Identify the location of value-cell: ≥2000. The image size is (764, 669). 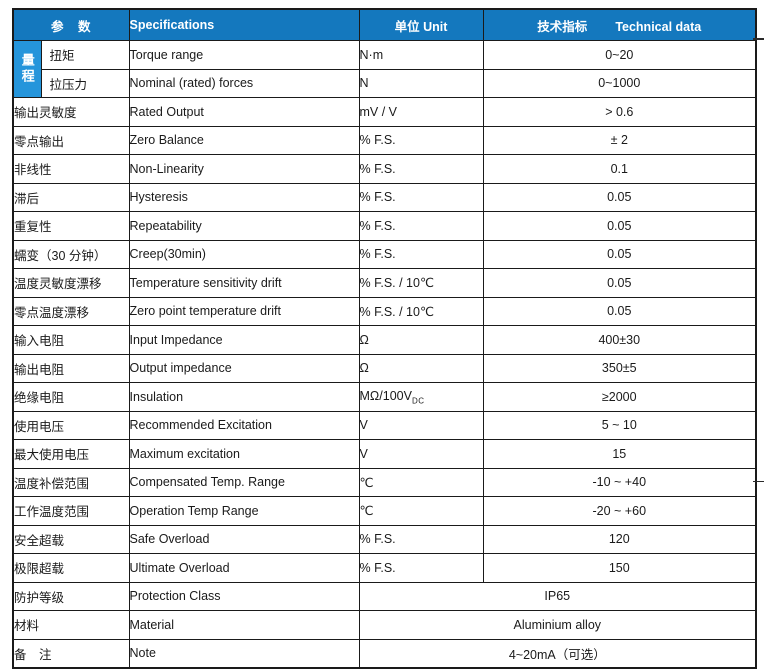
(619, 397).